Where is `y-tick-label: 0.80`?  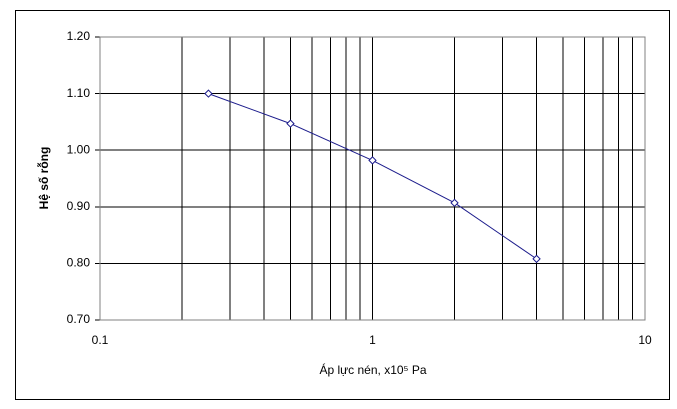 y-tick-label: 0.80 is located at coordinates (79, 263).